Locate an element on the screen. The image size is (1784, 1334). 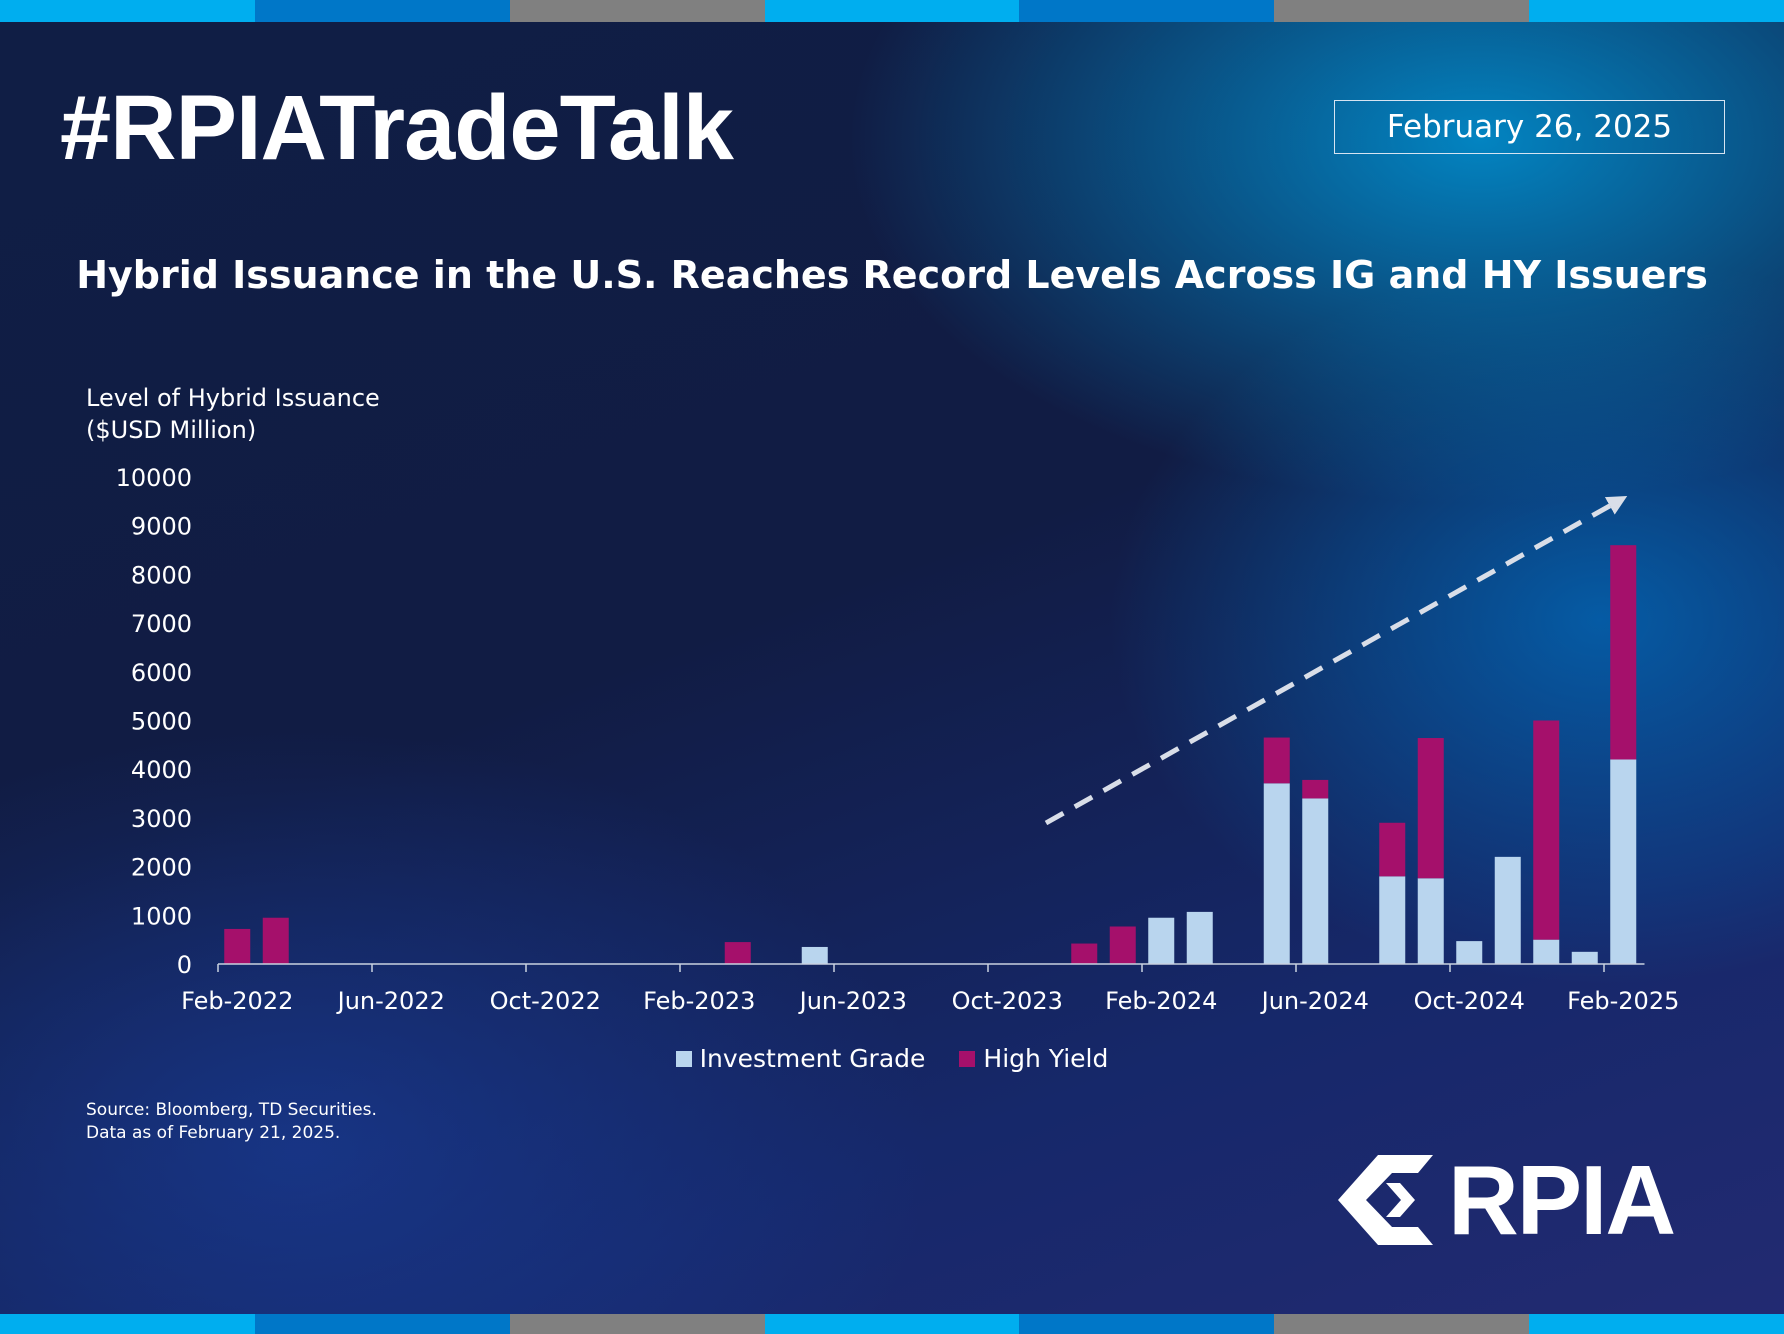
y-tick-label: 4000 is located at coordinates (161, 770).